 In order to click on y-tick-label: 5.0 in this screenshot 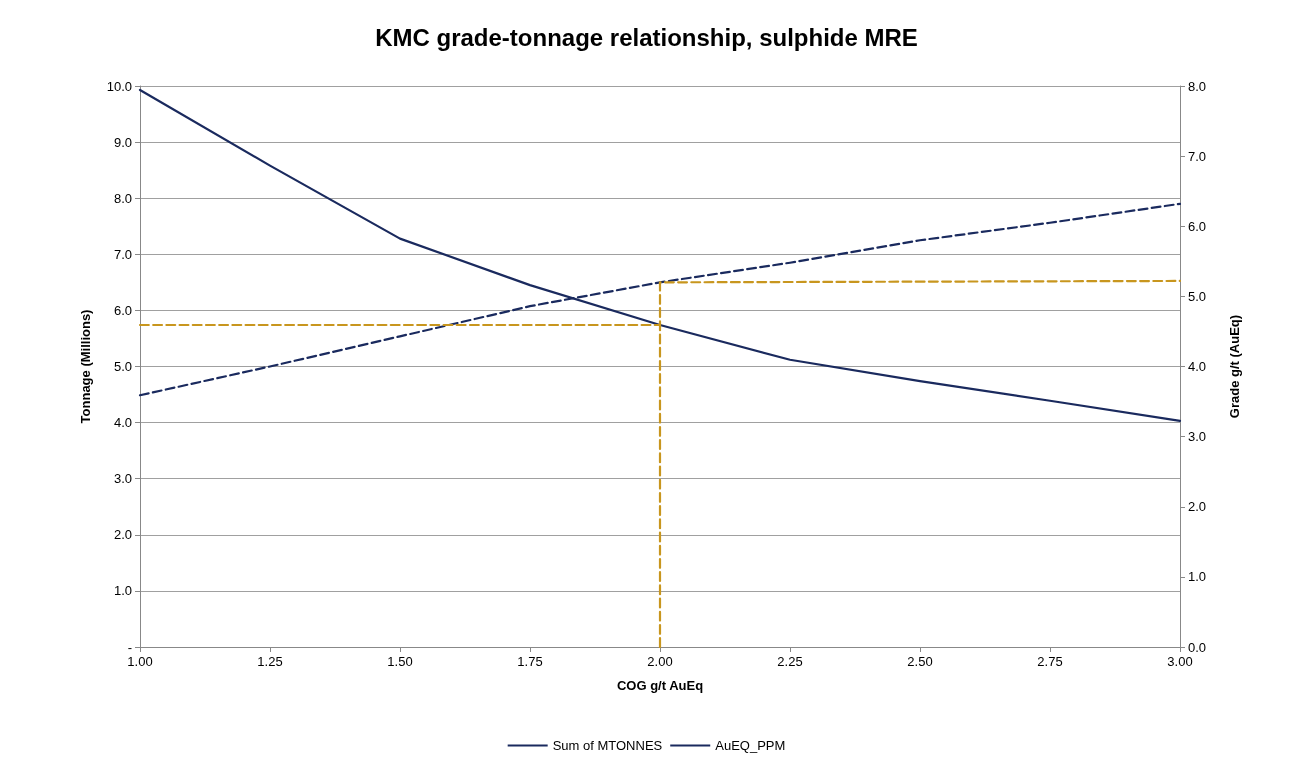, I will do `click(122, 366)`.